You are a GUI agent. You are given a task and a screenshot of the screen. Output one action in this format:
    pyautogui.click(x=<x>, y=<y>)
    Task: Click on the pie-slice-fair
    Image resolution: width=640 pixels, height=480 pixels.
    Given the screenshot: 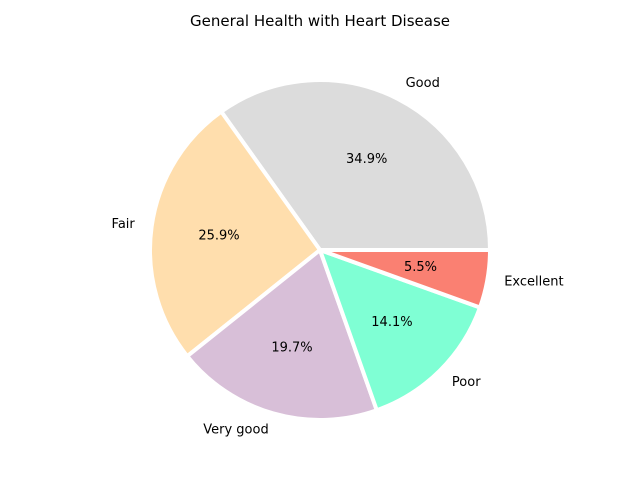 What is the action you would take?
    pyautogui.click(x=235, y=234)
    